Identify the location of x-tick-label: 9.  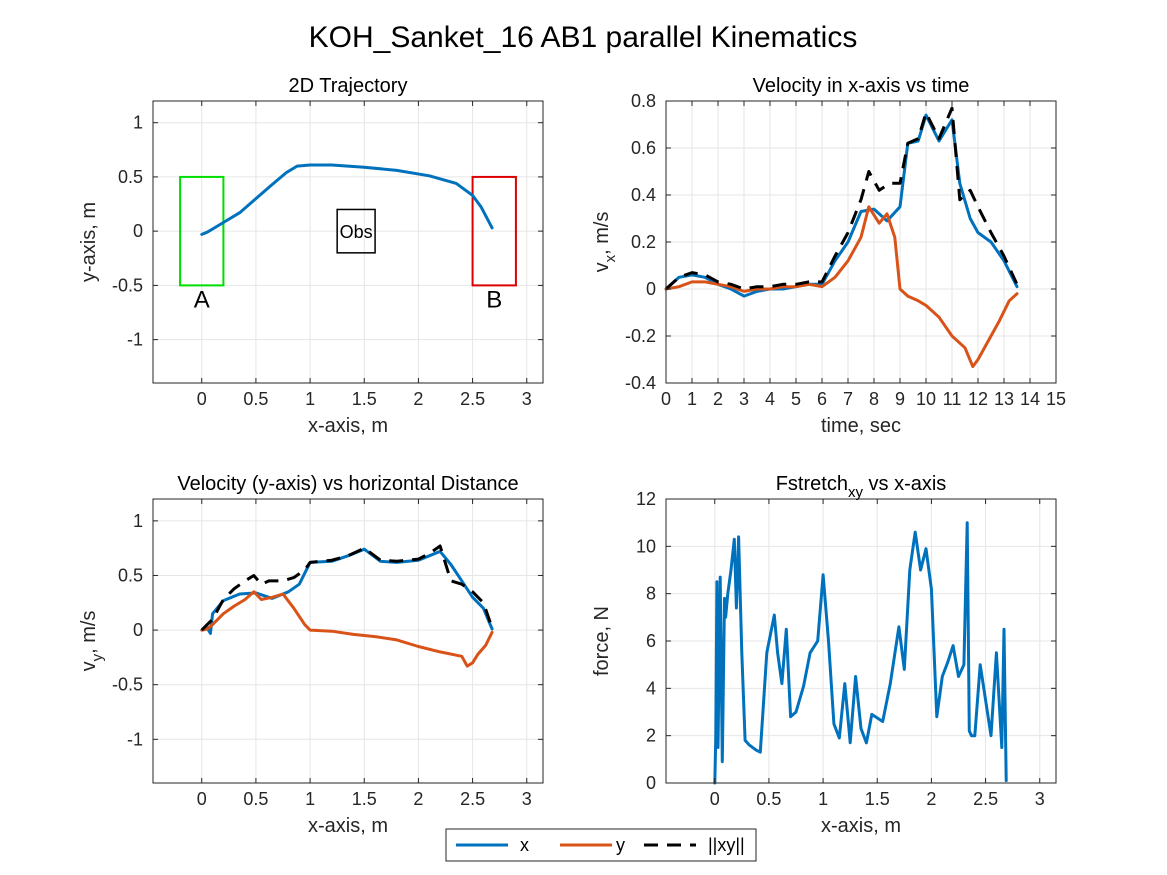
(900, 399).